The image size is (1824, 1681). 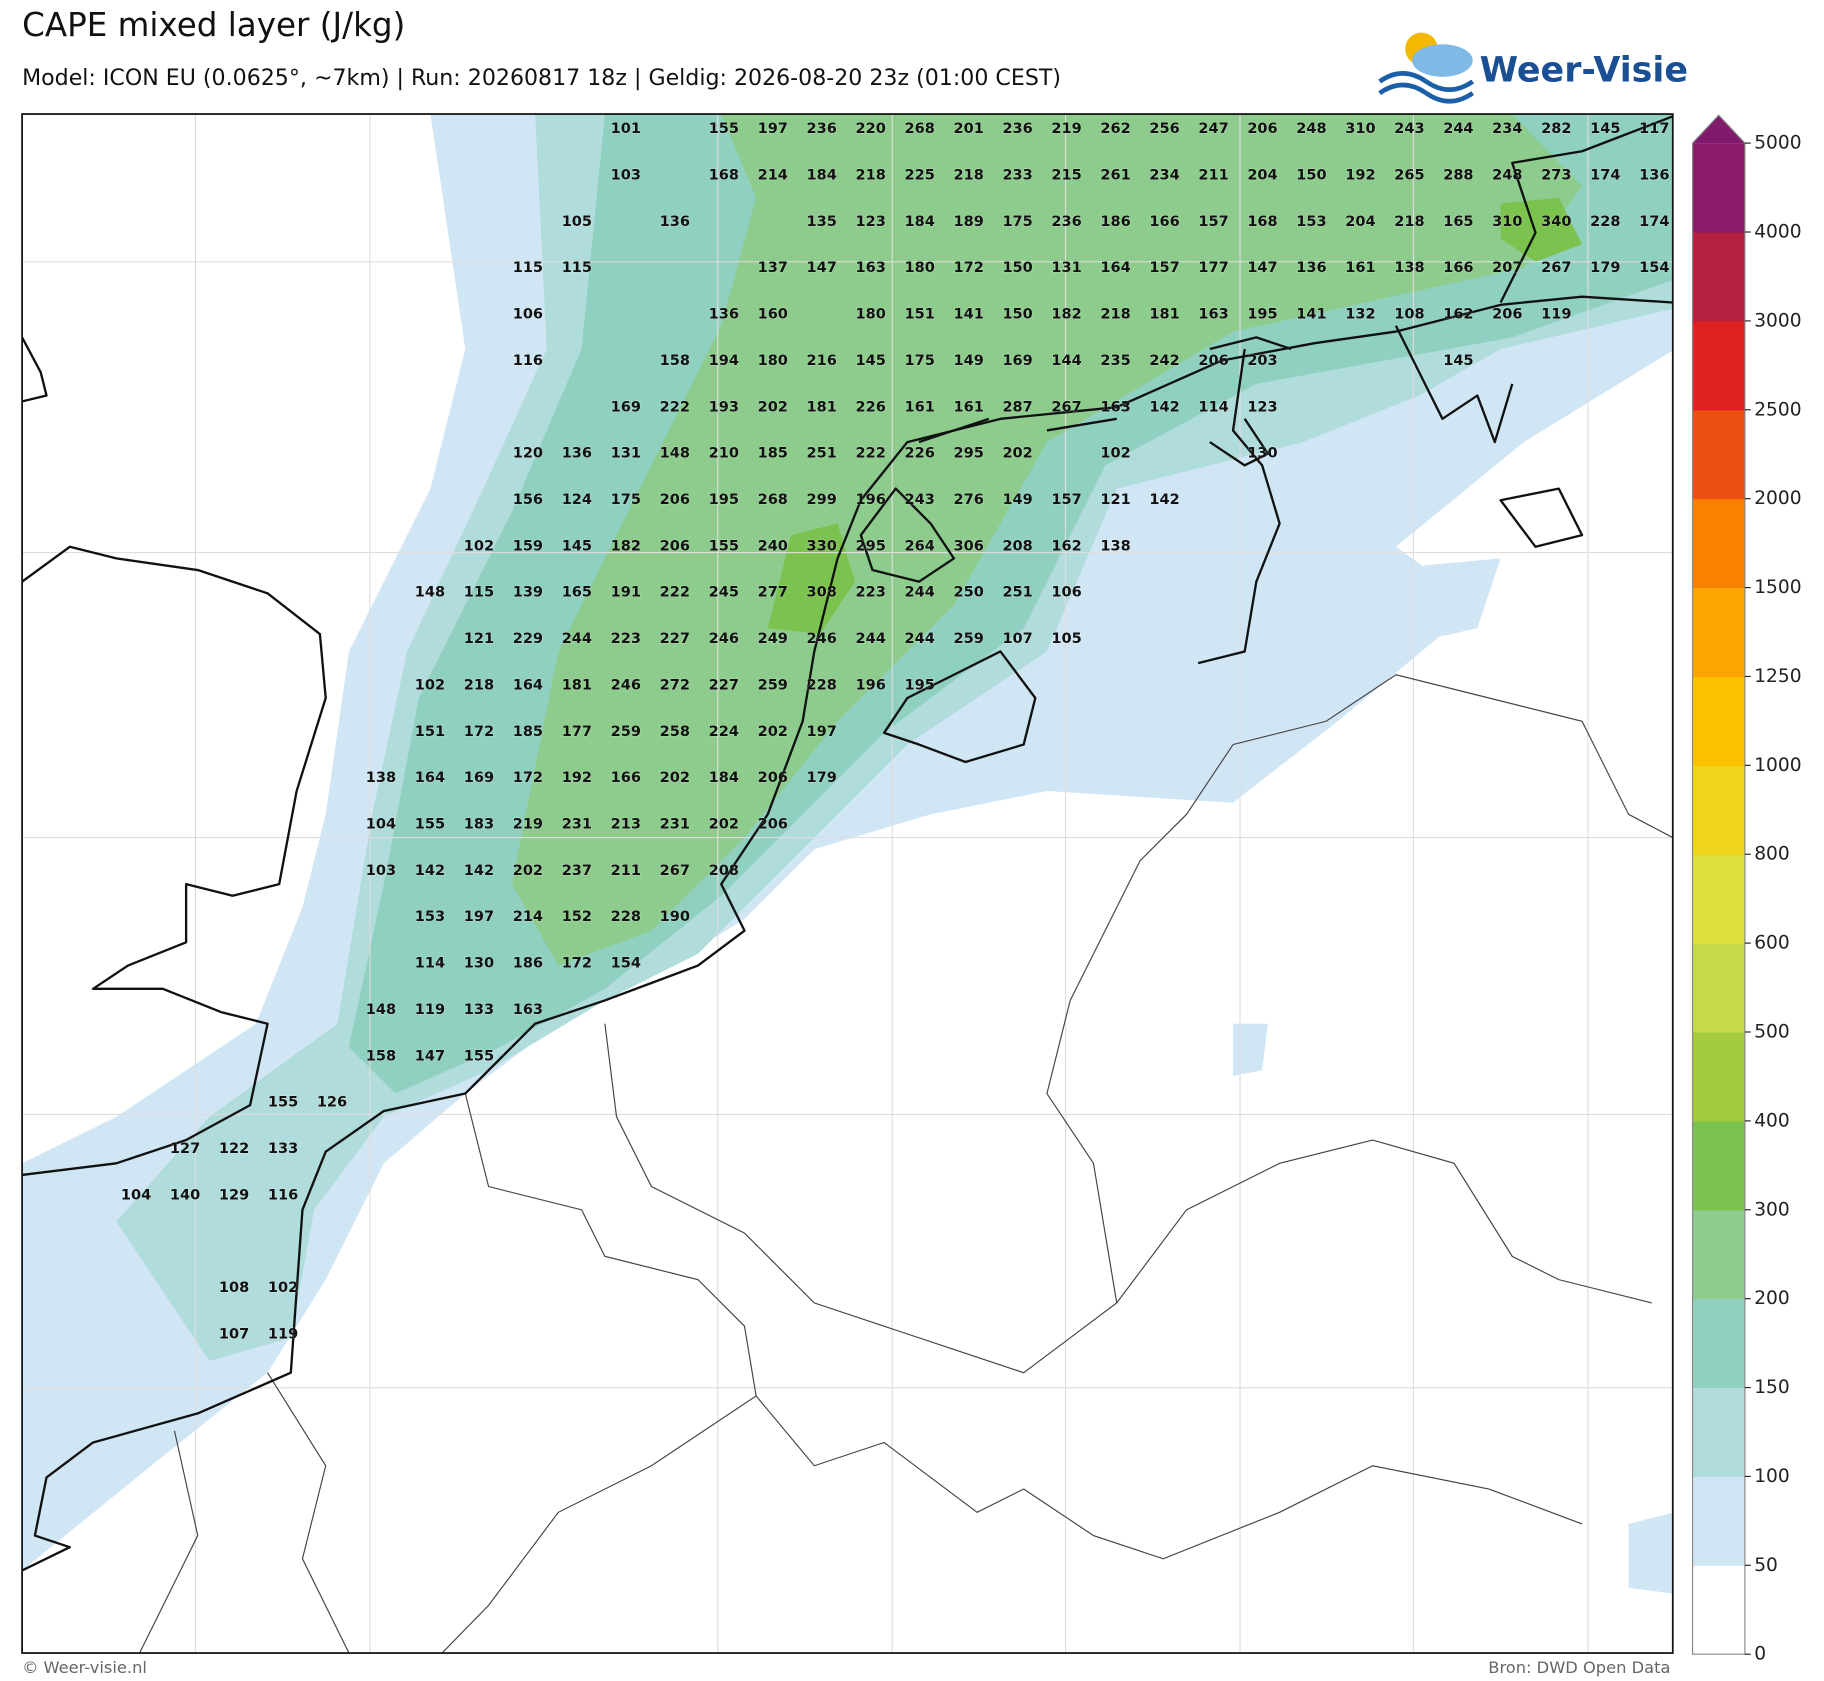 I want to click on cape-value: 105, so click(x=577, y=222).